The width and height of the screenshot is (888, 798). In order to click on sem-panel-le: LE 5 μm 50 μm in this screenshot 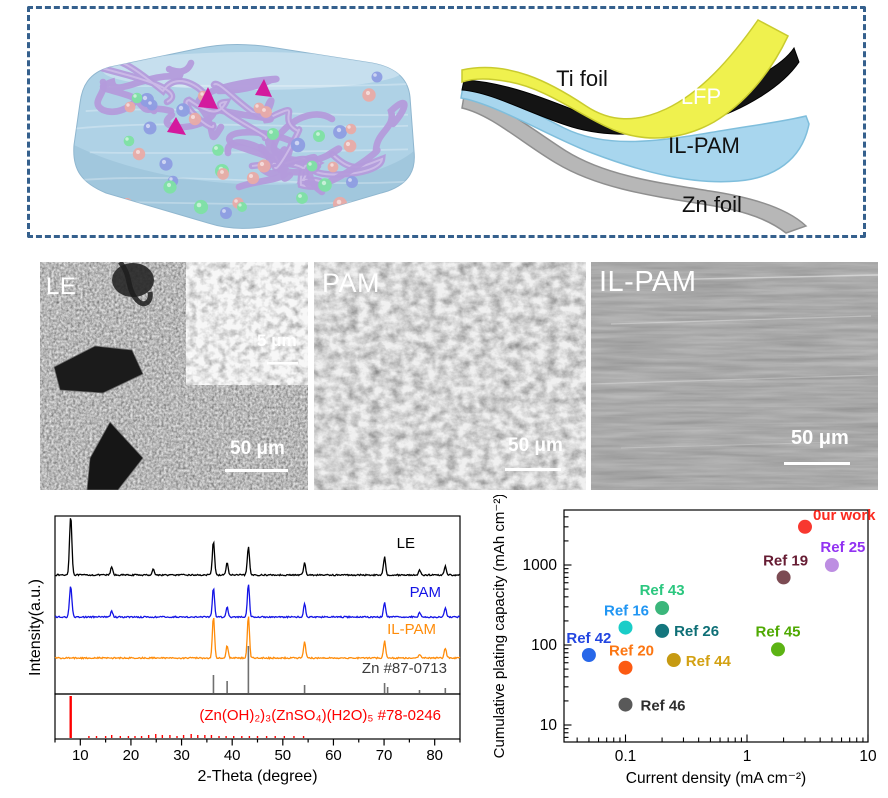, I will do `click(174, 376)`.